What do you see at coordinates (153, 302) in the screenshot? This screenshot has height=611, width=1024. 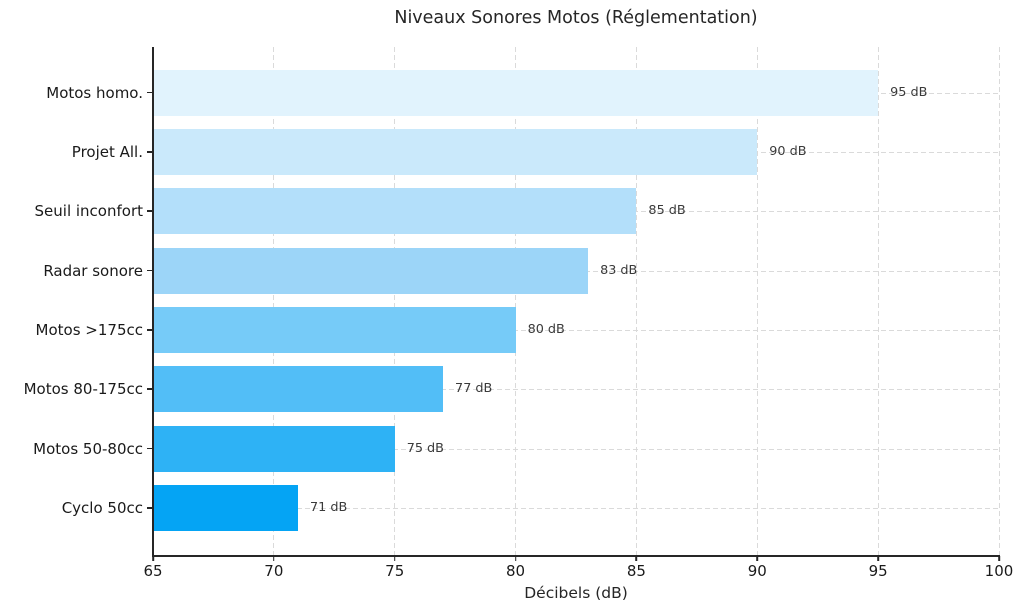 I see `y-axis-spine` at bounding box center [153, 302].